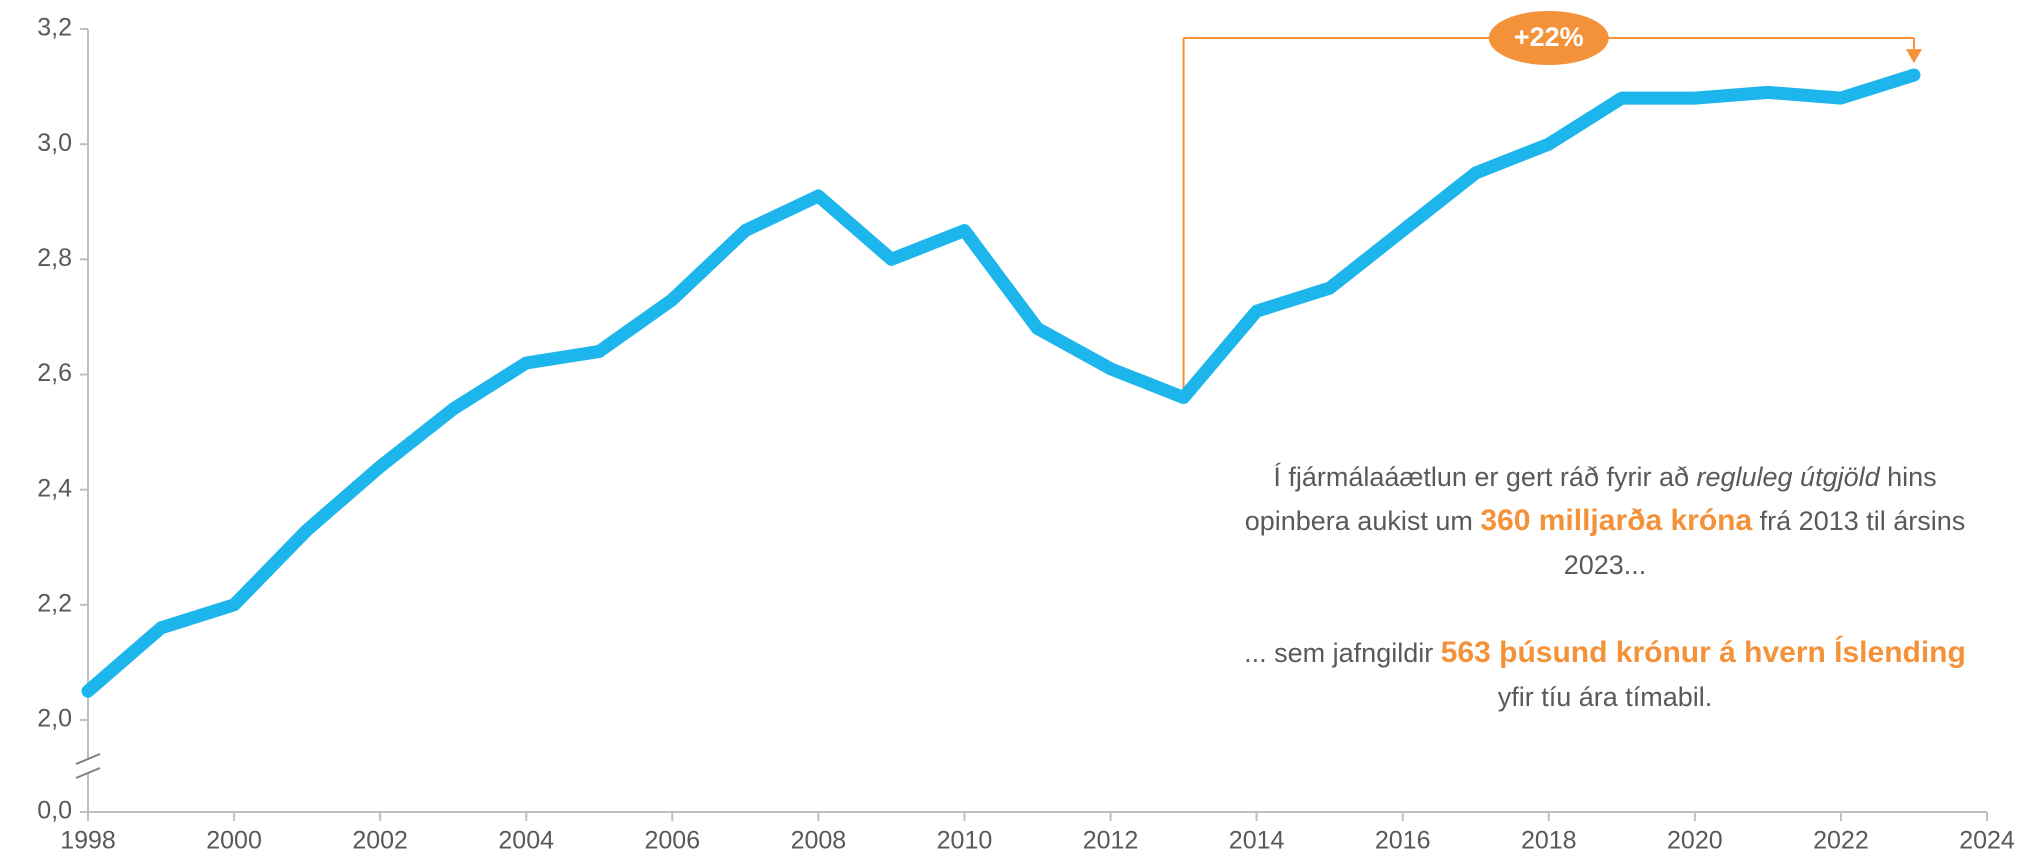  I want to click on note-text: regluleg útgjöld, so click(1788, 477).